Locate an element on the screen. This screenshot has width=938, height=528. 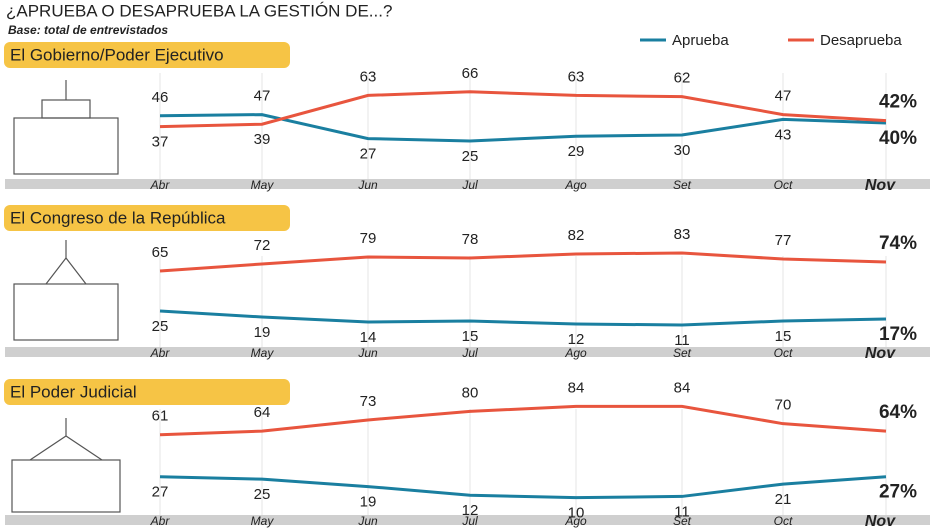
data-label: 78 is located at coordinates (470, 239).